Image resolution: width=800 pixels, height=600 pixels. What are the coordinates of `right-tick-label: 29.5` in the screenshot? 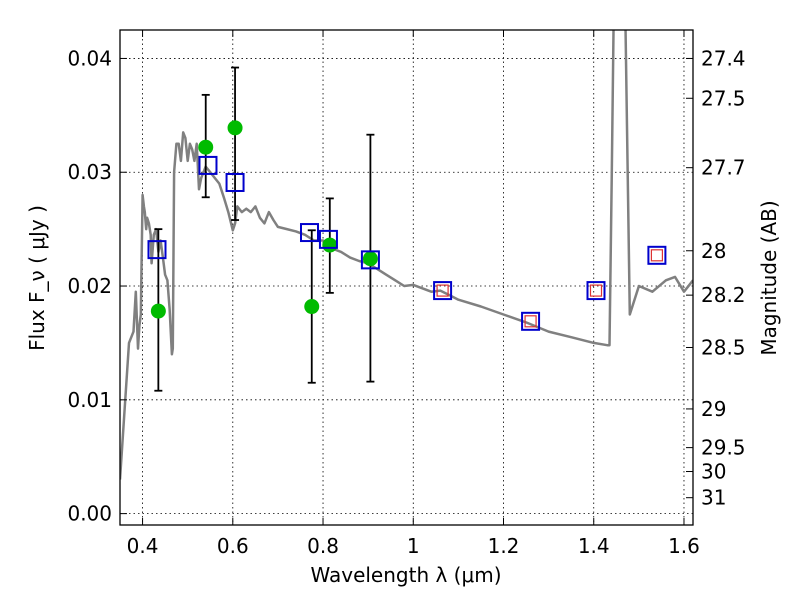 It's located at (723, 448).